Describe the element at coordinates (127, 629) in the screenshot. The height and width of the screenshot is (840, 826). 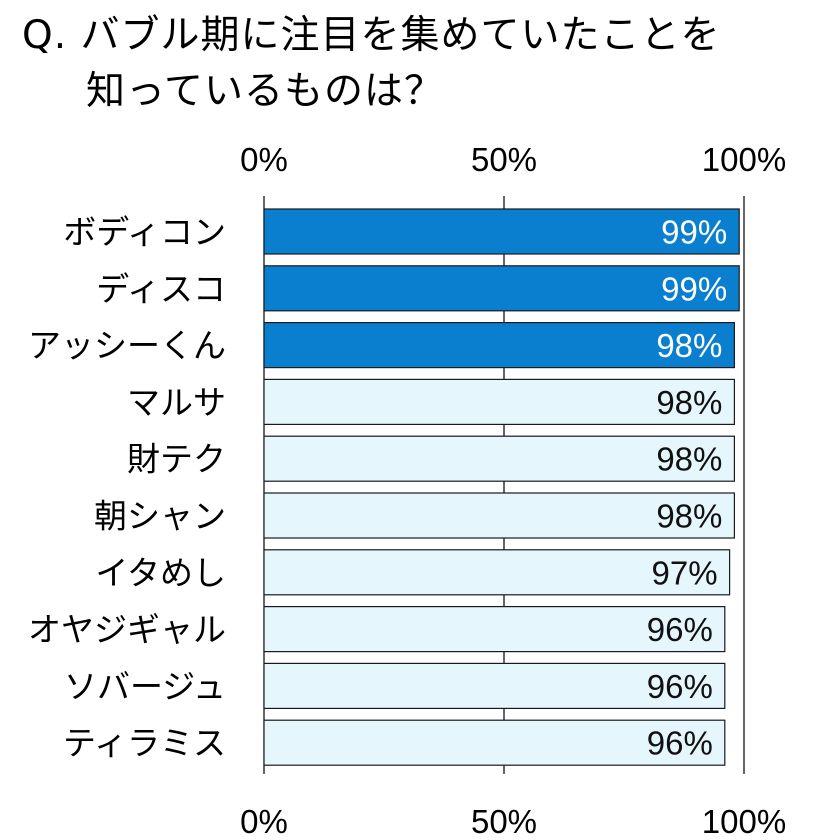
I see `category-label: オヤジギャル` at that location.